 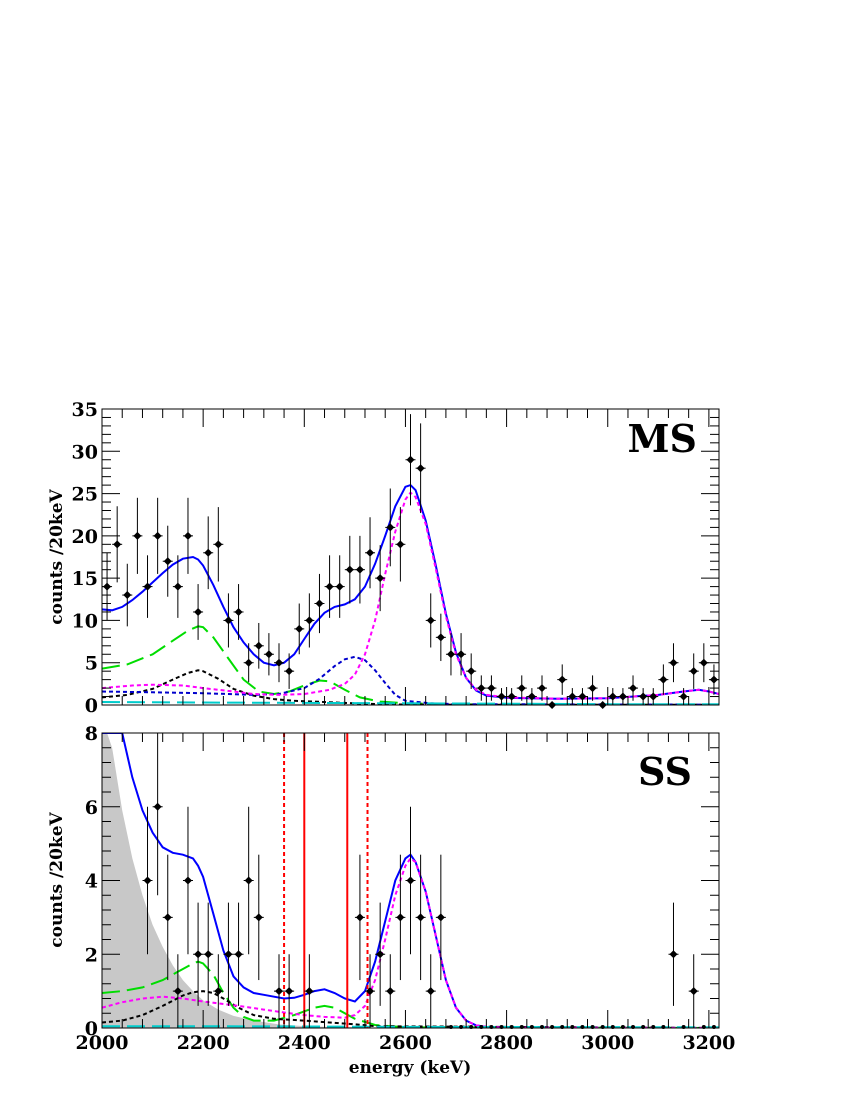 What do you see at coordinates (57, 879) in the screenshot?
I see `ss-ylabel: counts /20keV` at bounding box center [57, 879].